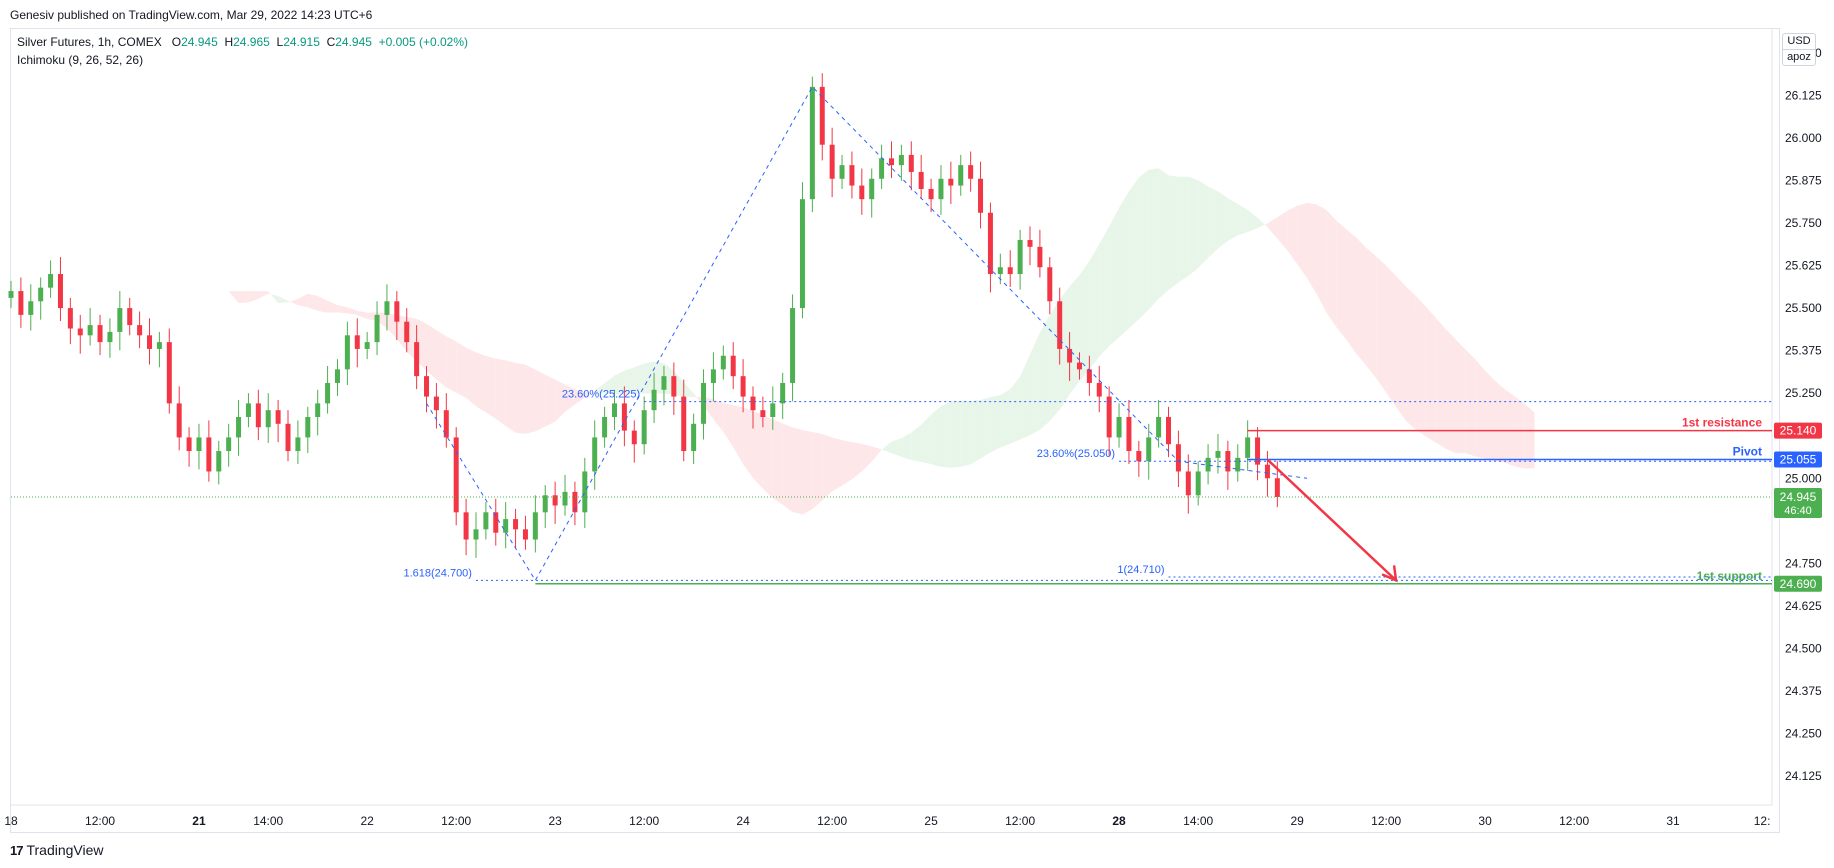 This screenshot has height=868, width=1834. Describe the element at coordinates (280, 42) in the screenshot. I see `low-label: L` at that location.